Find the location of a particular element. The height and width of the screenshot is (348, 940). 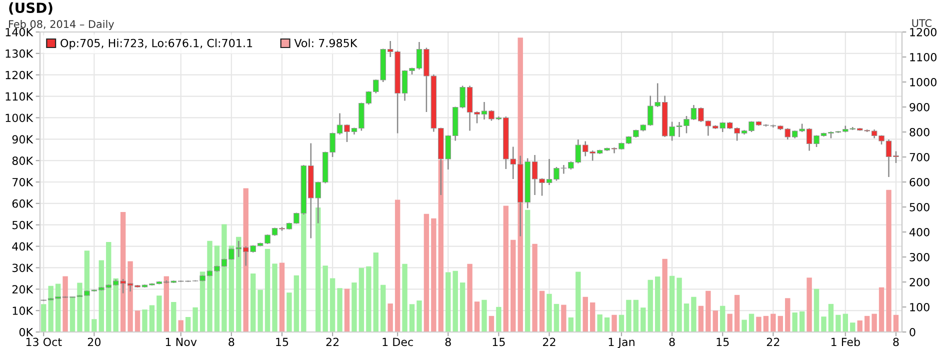

y2-tick-label: 200 is located at coordinates (920, 282).